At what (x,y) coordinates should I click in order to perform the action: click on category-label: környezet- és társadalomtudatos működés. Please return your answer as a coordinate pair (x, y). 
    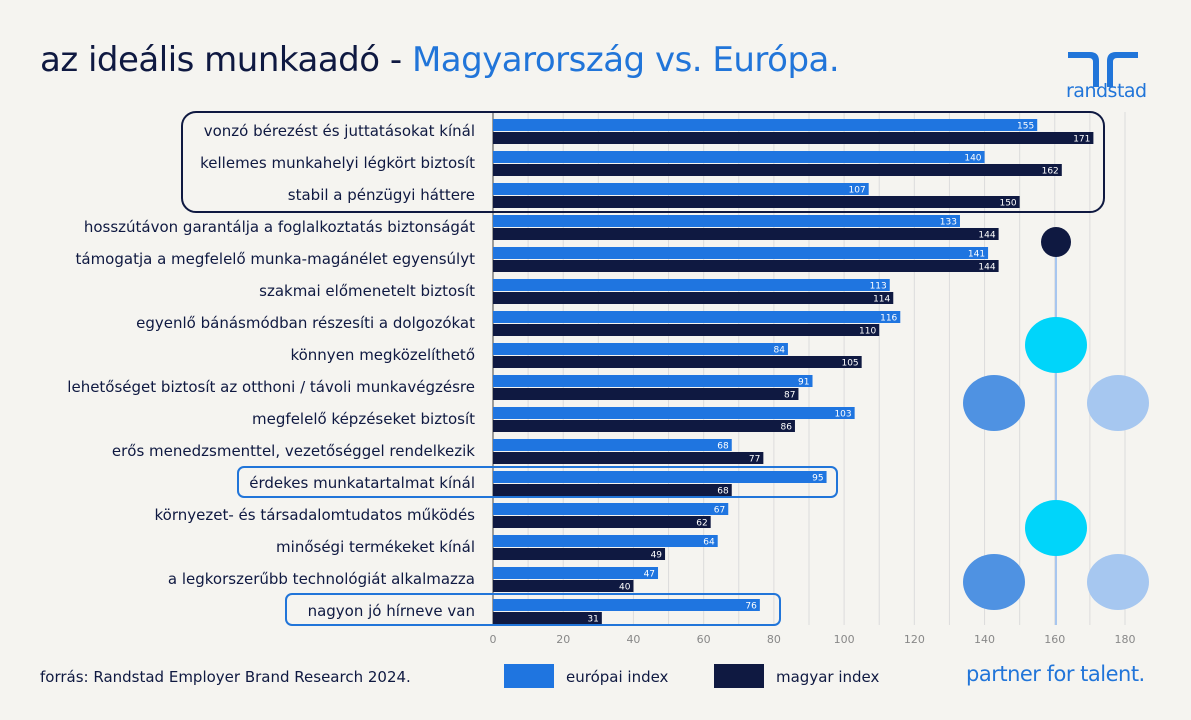
    Looking at the image, I should click on (315, 515).